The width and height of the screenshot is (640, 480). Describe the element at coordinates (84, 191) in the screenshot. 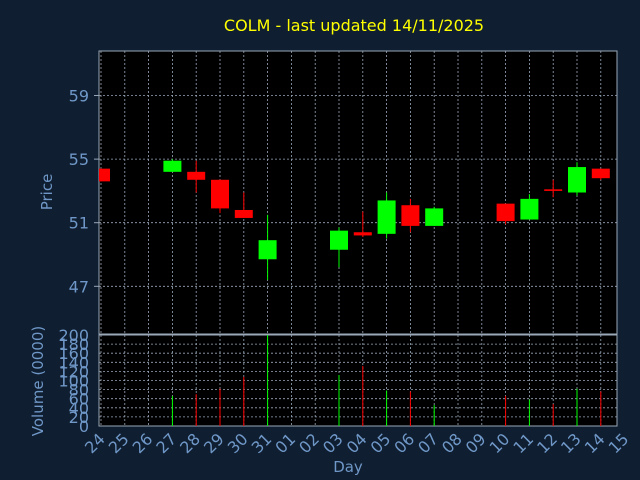

I see `price-y-ticks: 47 51 55 59` at that location.